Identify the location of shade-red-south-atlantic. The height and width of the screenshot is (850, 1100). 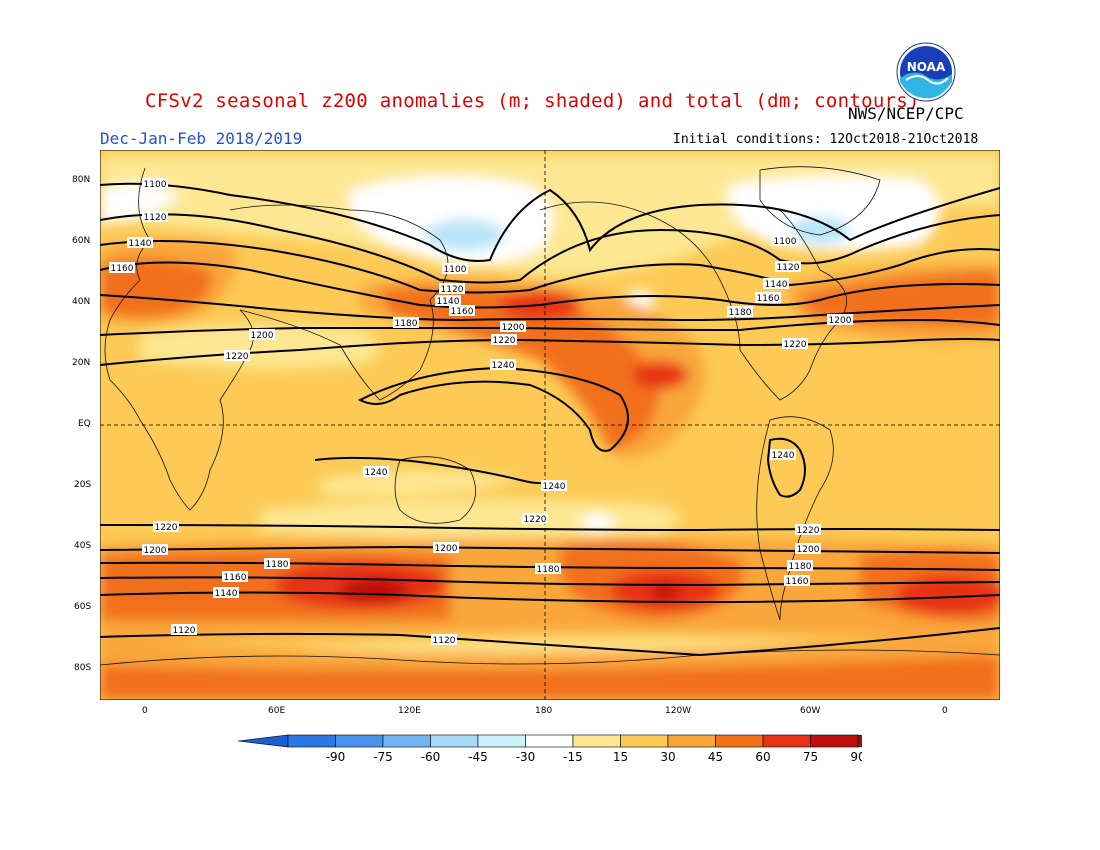
(947, 595).